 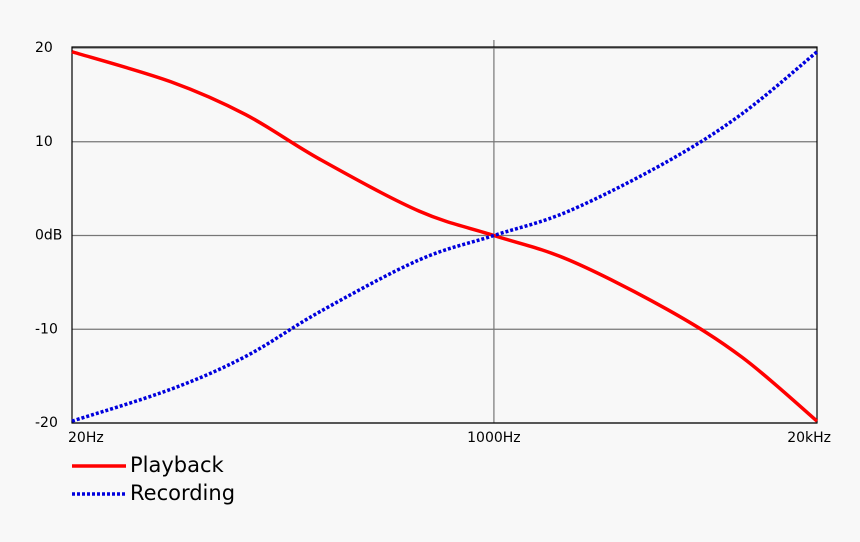 I want to click on y-tick-label: 20, so click(x=44, y=48).